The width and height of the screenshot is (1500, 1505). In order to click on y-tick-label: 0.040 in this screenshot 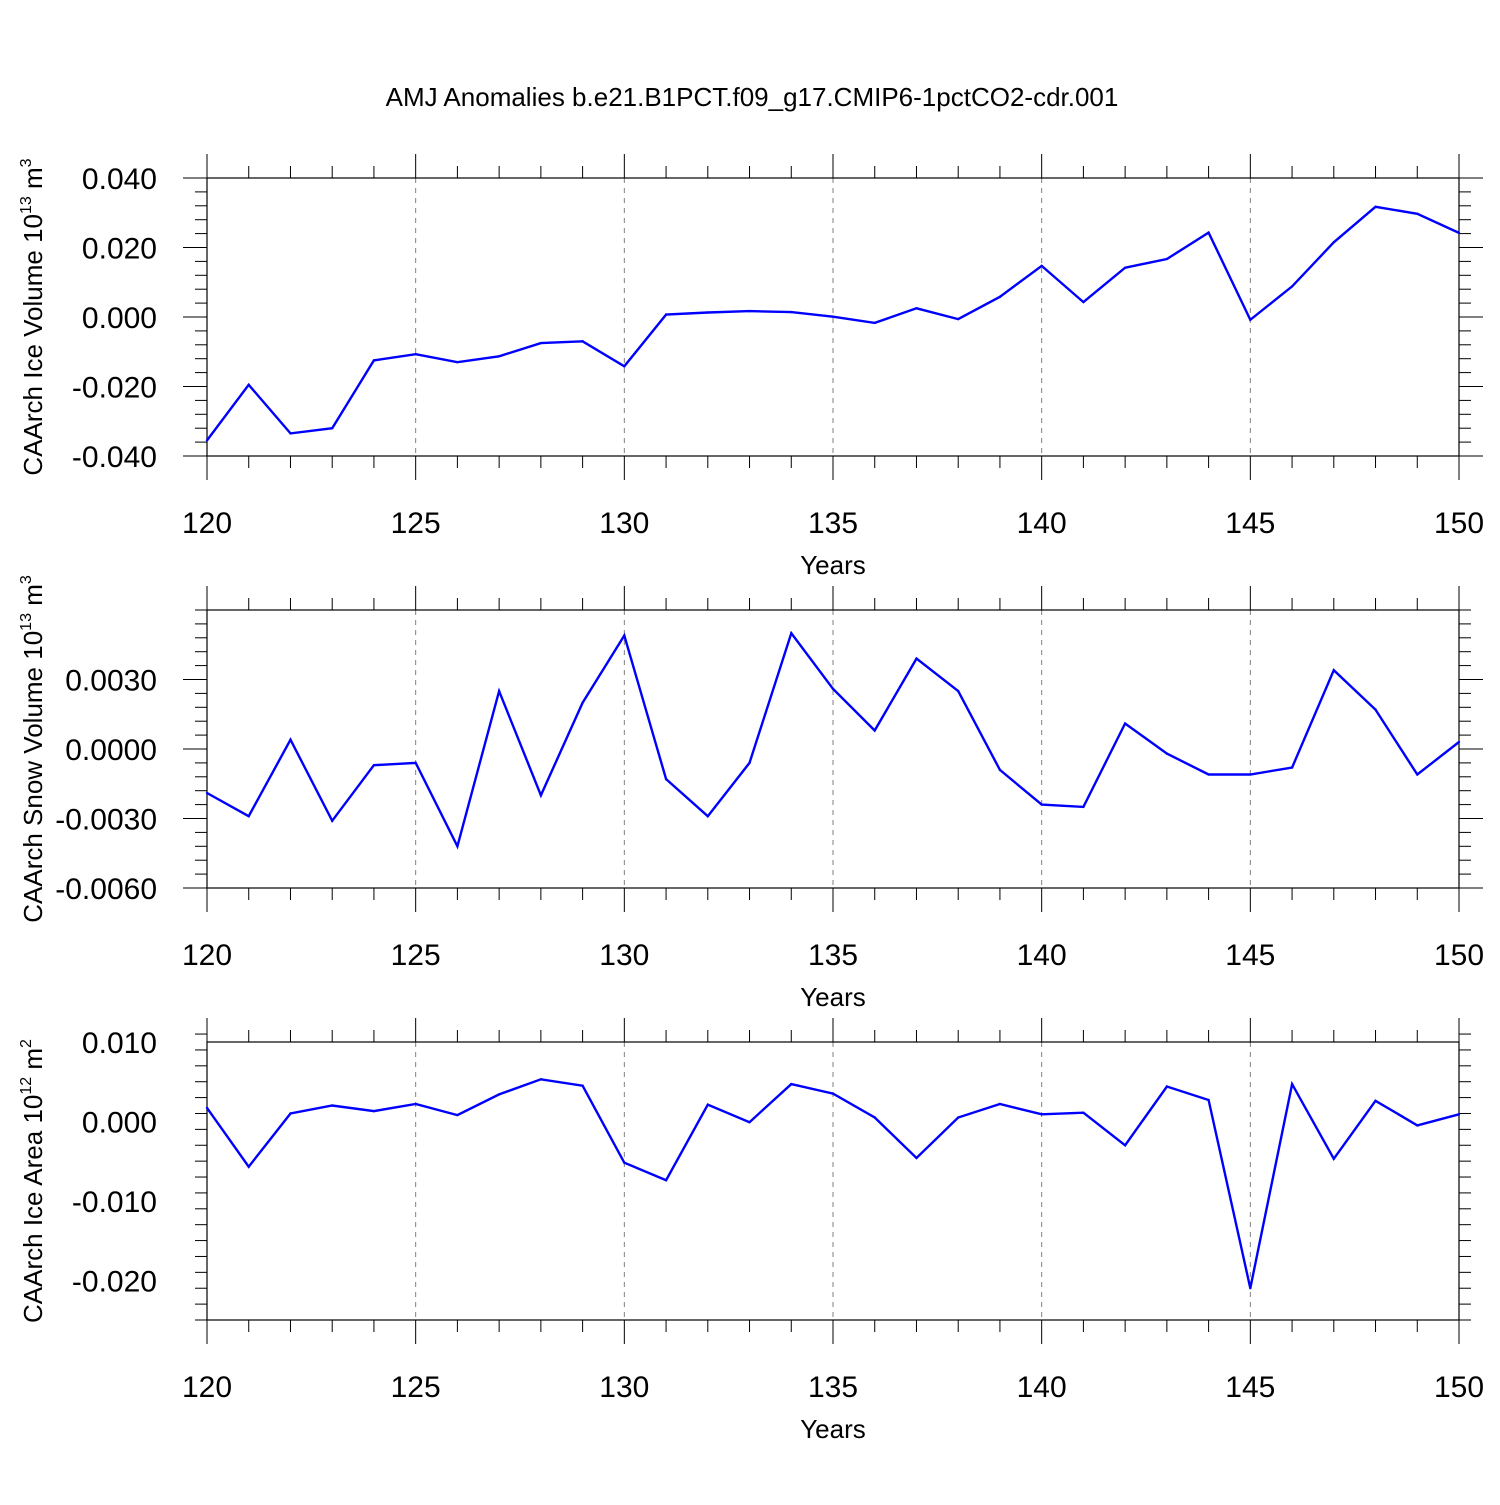, I will do `click(119, 179)`.